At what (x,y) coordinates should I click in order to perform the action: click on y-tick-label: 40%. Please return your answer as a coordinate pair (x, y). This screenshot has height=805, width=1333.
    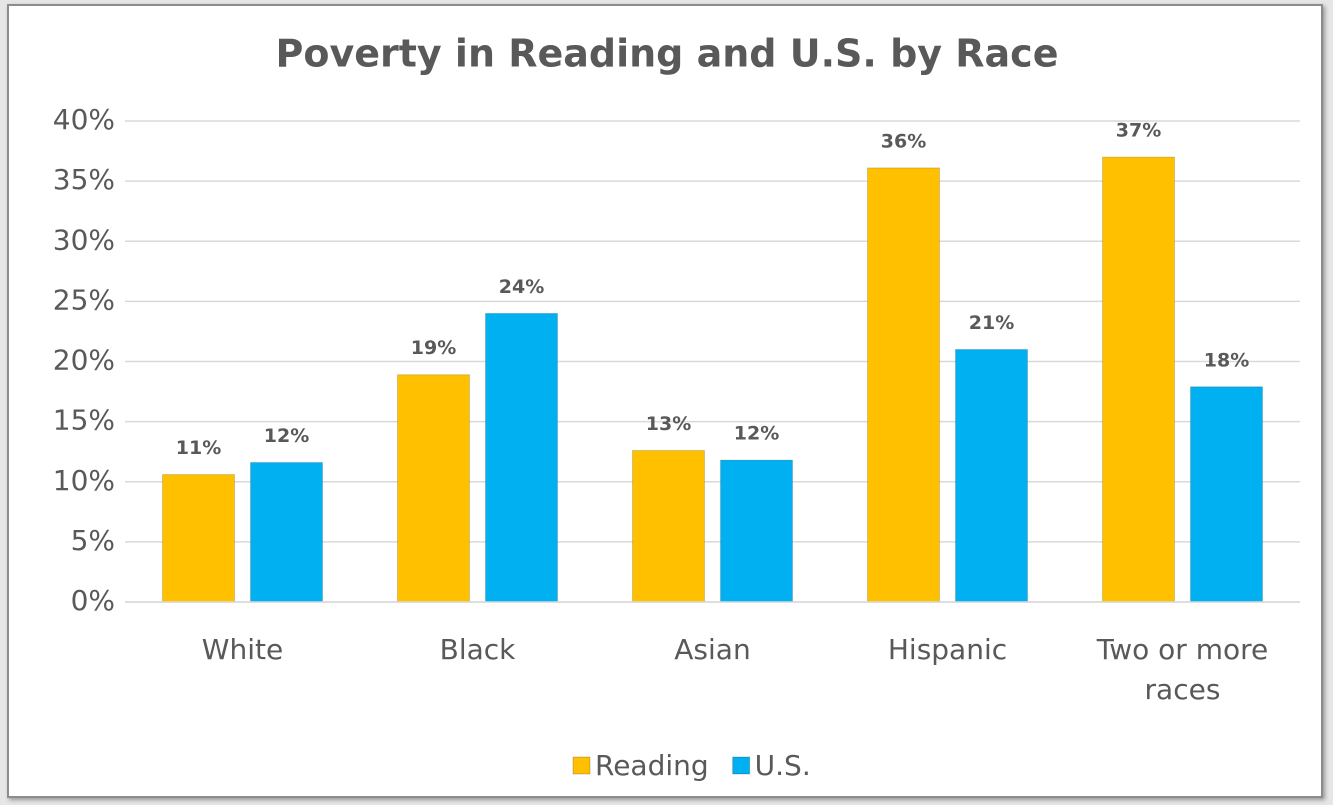
    Looking at the image, I should click on (84, 119).